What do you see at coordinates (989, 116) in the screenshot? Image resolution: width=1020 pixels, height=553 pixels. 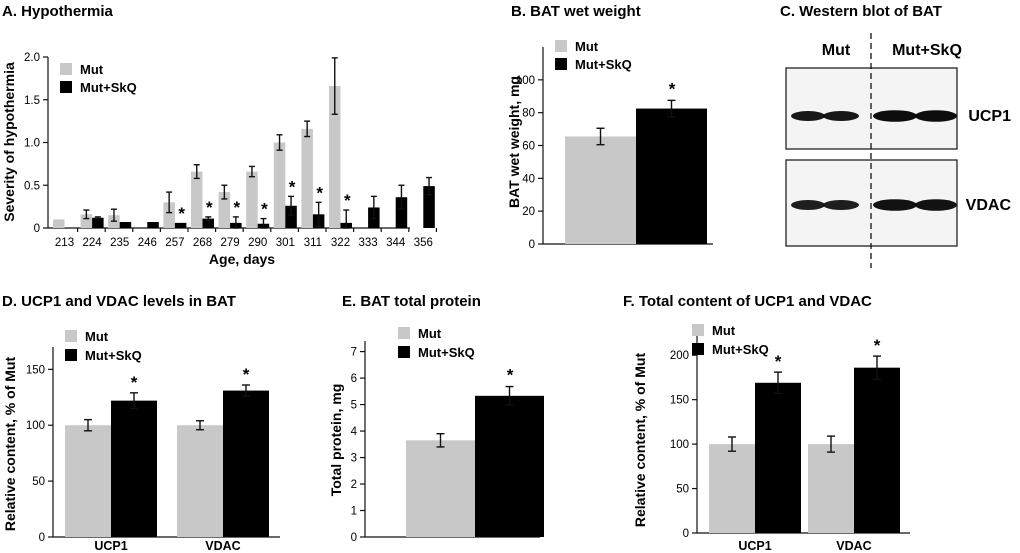 I see `blot-row-label-ucp1: UCP1` at bounding box center [989, 116].